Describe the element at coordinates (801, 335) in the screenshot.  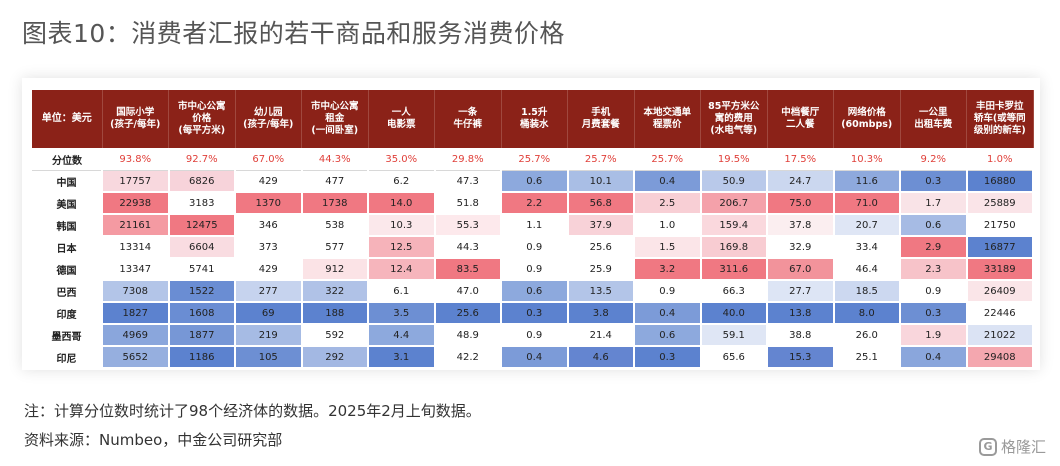
I see `price-cell: 38.8` at that location.